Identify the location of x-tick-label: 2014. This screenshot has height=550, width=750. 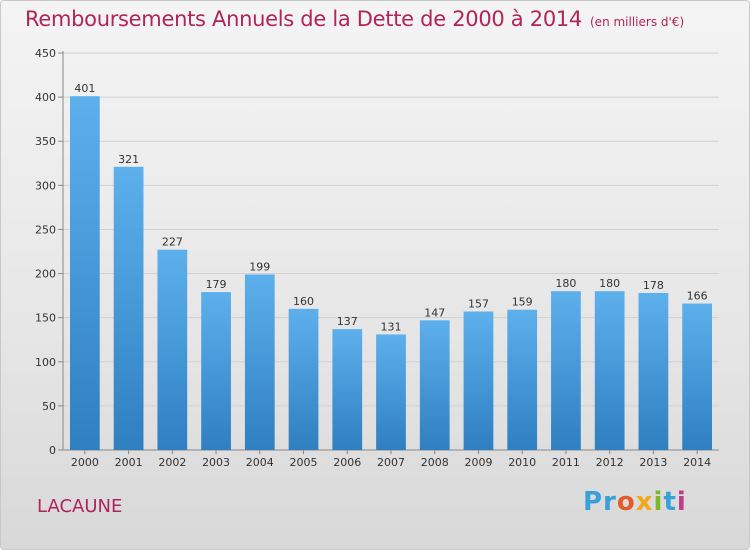
(697, 462).